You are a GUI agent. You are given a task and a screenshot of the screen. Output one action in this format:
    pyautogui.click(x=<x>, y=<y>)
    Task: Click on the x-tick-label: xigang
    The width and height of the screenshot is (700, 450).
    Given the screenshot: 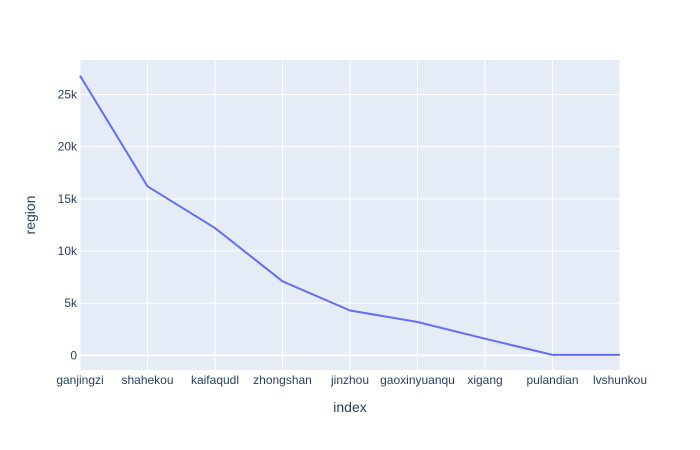 What is the action you would take?
    pyautogui.click(x=484, y=380)
    